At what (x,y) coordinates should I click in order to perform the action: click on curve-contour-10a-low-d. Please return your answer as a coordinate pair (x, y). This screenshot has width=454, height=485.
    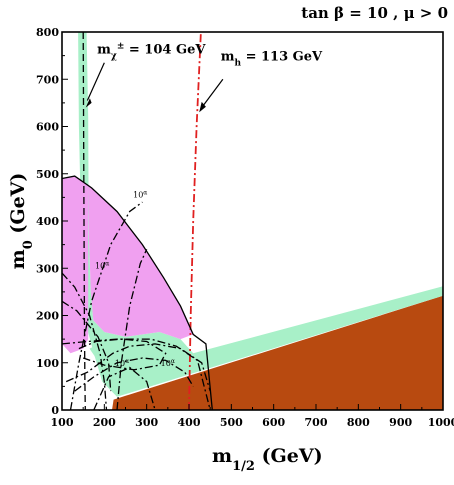
    Looking at the image, I should click on (124, 388).